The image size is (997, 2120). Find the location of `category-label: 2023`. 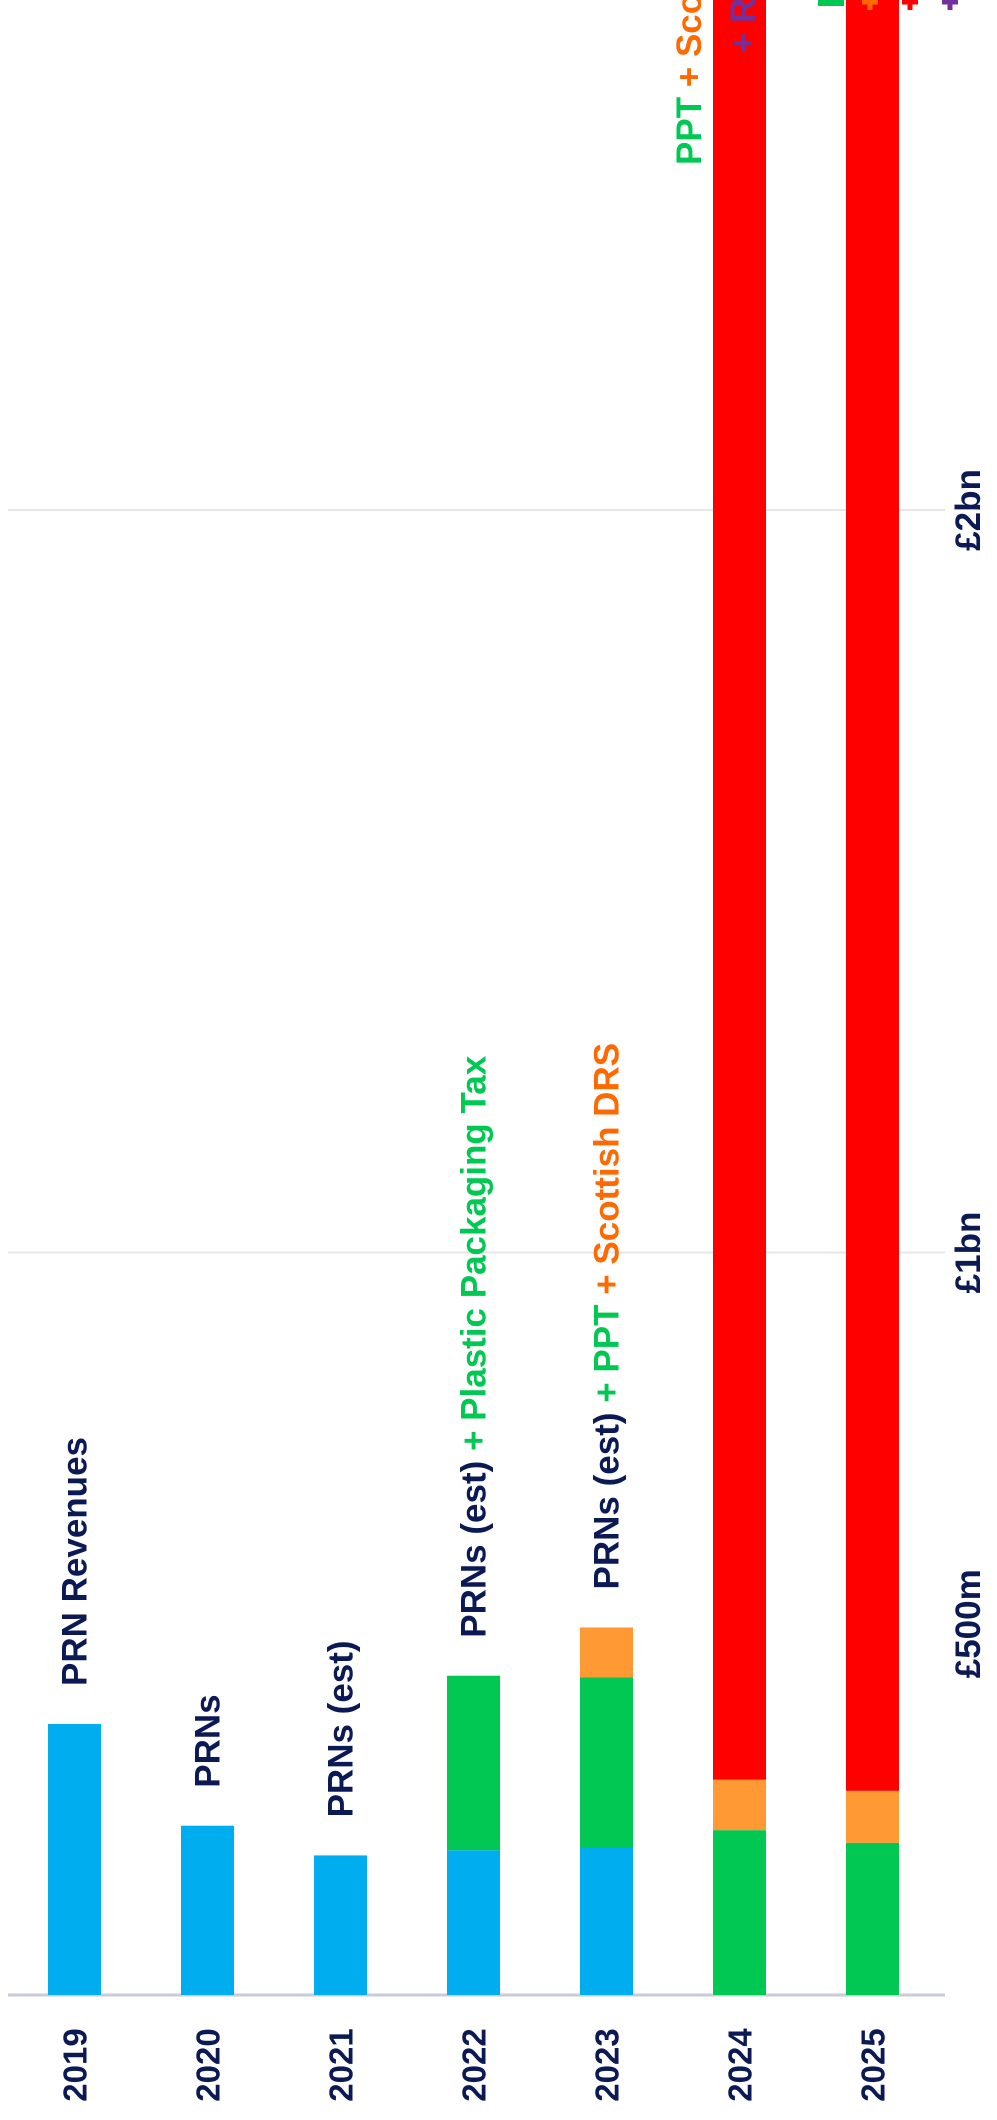

category-label: 2023 is located at coordinates (607, 2064).